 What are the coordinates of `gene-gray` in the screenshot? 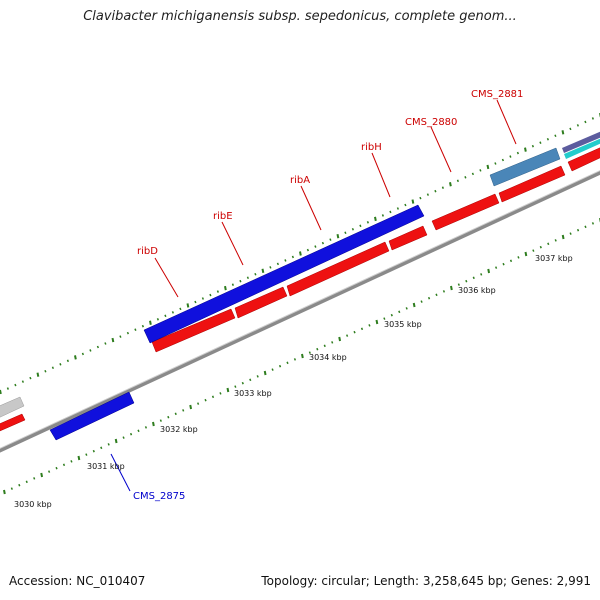 It's located at (12, 408).